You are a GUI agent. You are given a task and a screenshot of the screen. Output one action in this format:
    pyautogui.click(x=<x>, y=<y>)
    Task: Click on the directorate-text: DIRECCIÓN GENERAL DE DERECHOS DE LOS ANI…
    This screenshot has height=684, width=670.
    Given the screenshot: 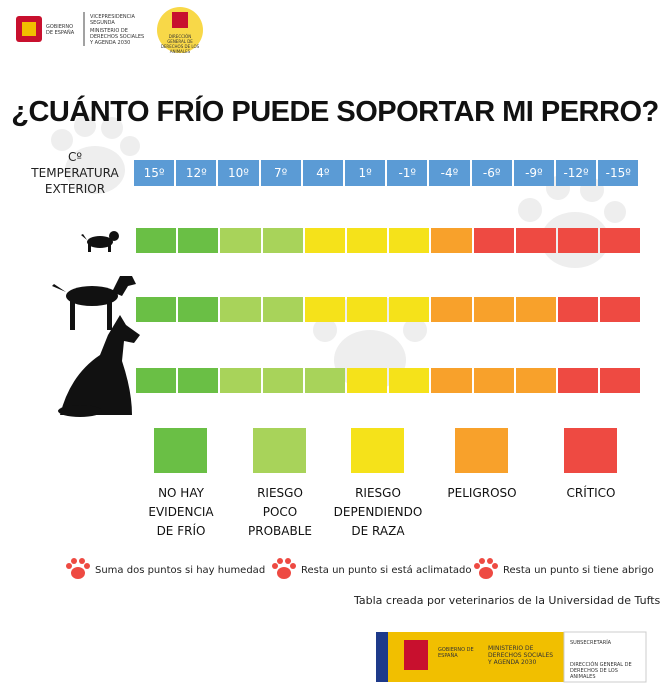 What is the action you would take?
    pyautogui.click(x=180, y=44)
    